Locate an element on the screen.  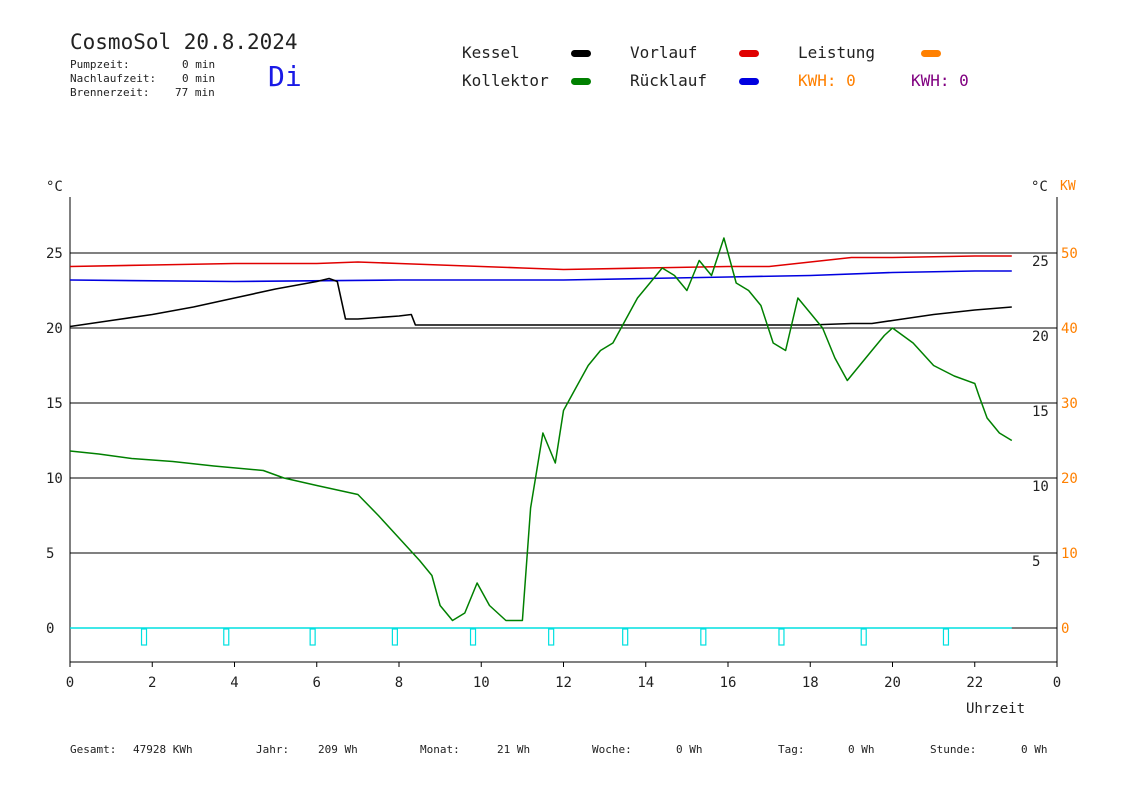
legend-leistung-label: Leistung is located at coordinates (837, 52).